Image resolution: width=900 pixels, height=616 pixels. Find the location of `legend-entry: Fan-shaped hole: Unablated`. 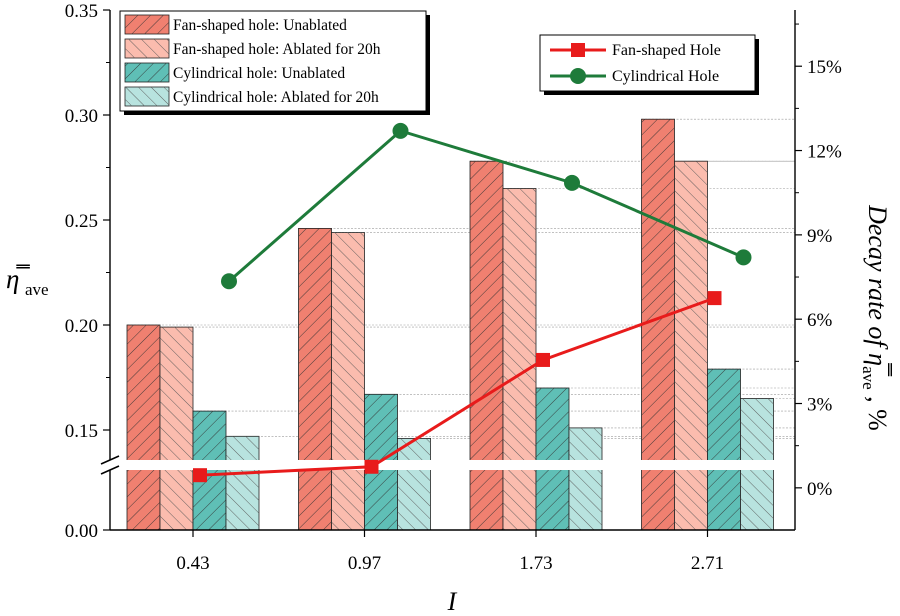

legend-entry: Fan-shaped hole: Unablated is located at coordinates (235, 24).